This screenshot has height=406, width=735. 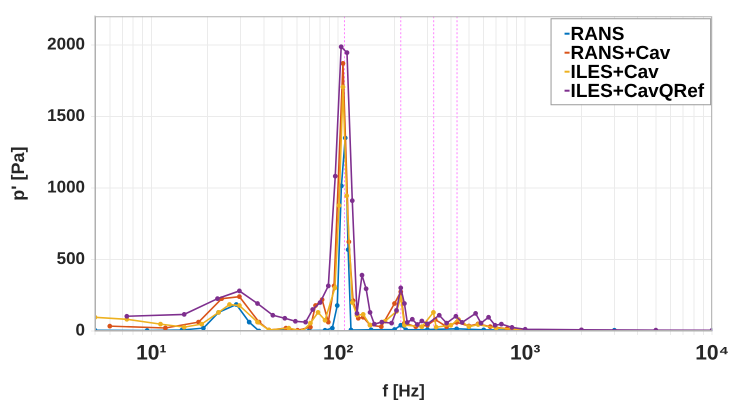 I want to click on y-tick-label: 500, so click(x=70, y=258).